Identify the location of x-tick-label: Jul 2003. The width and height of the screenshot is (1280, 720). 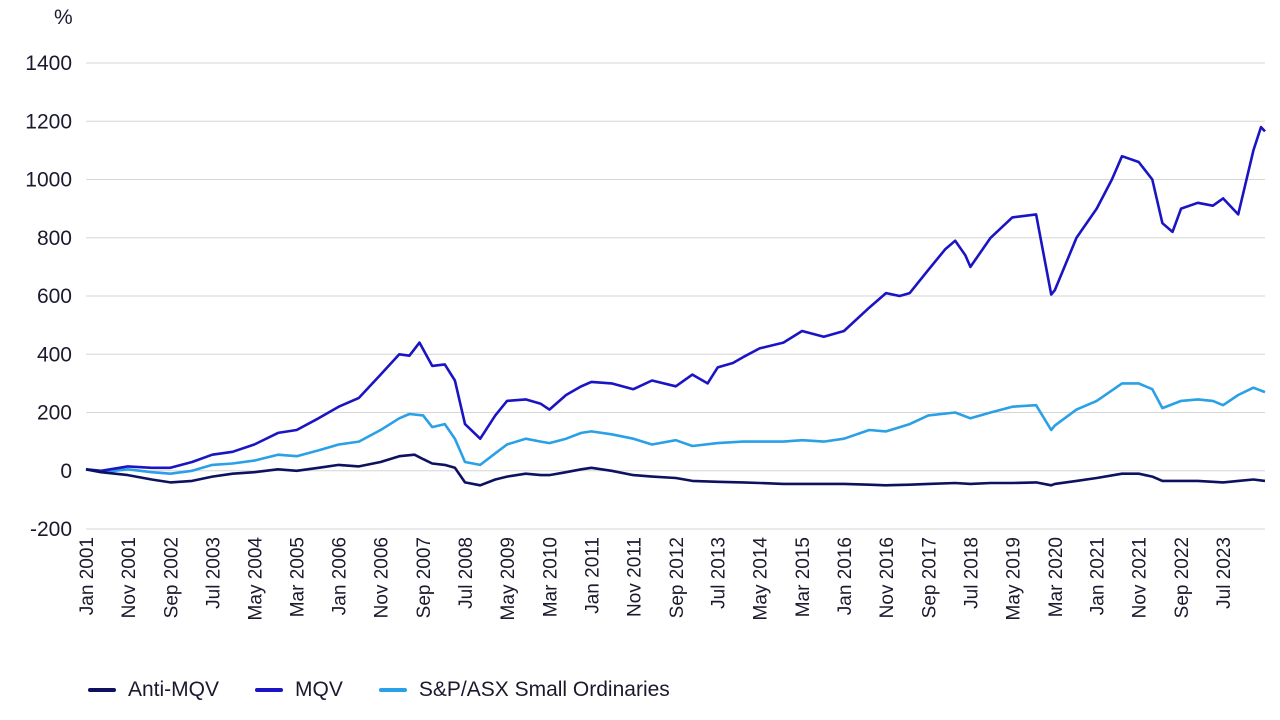
(213, 573).